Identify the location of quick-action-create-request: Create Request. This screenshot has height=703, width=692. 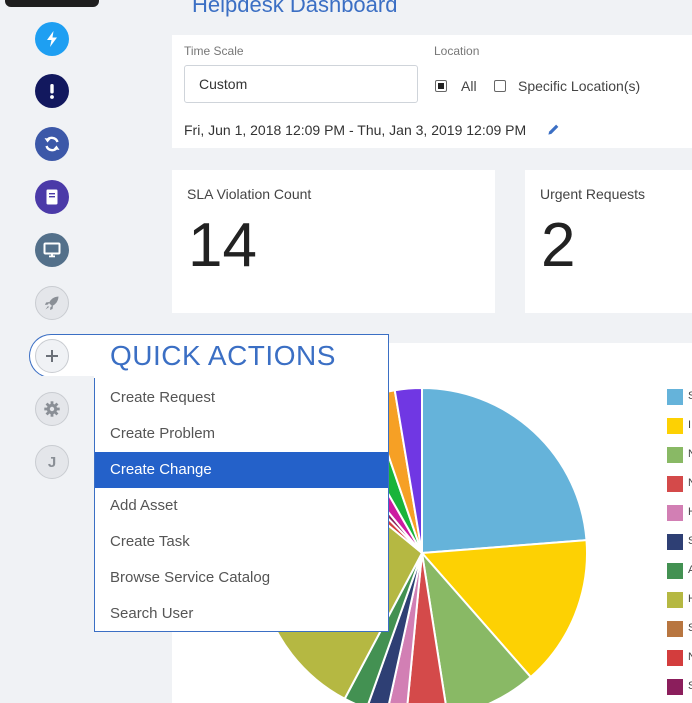
(163, 397).